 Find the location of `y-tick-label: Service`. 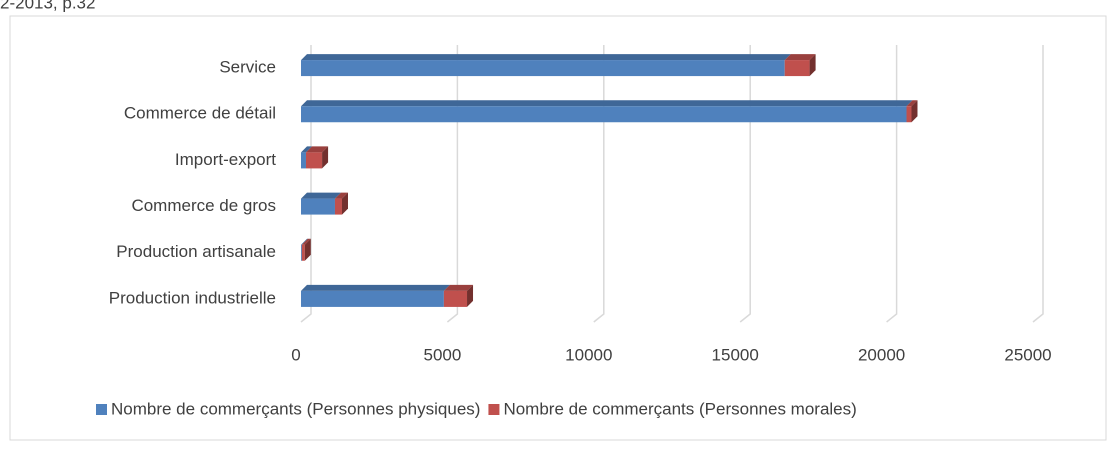

y-tick-label: Service is located at coordinates (247, 67).